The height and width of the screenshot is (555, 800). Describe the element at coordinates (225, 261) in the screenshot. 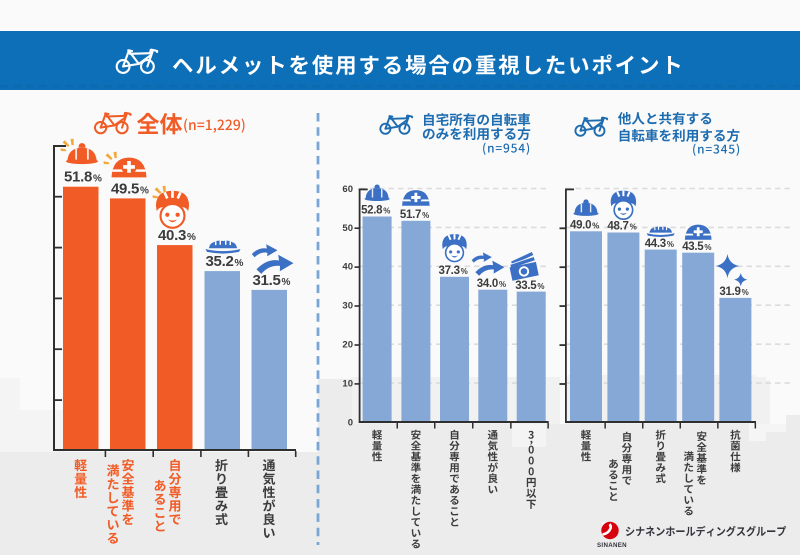

I see `svg-text: 35.2%` at that location.